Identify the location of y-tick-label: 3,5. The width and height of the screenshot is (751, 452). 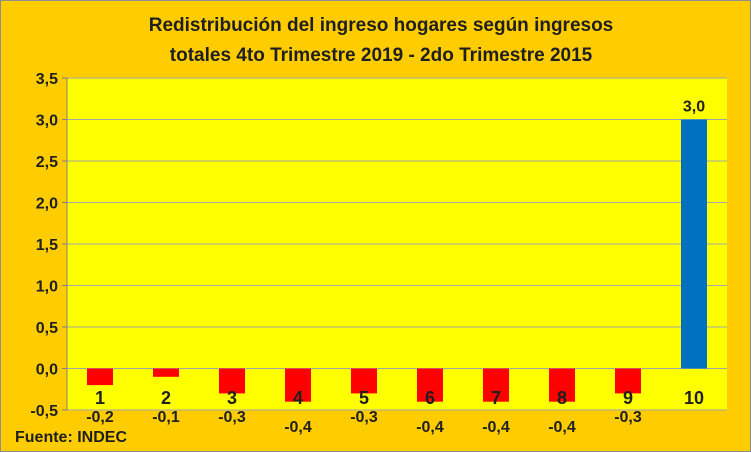
(47, 79).